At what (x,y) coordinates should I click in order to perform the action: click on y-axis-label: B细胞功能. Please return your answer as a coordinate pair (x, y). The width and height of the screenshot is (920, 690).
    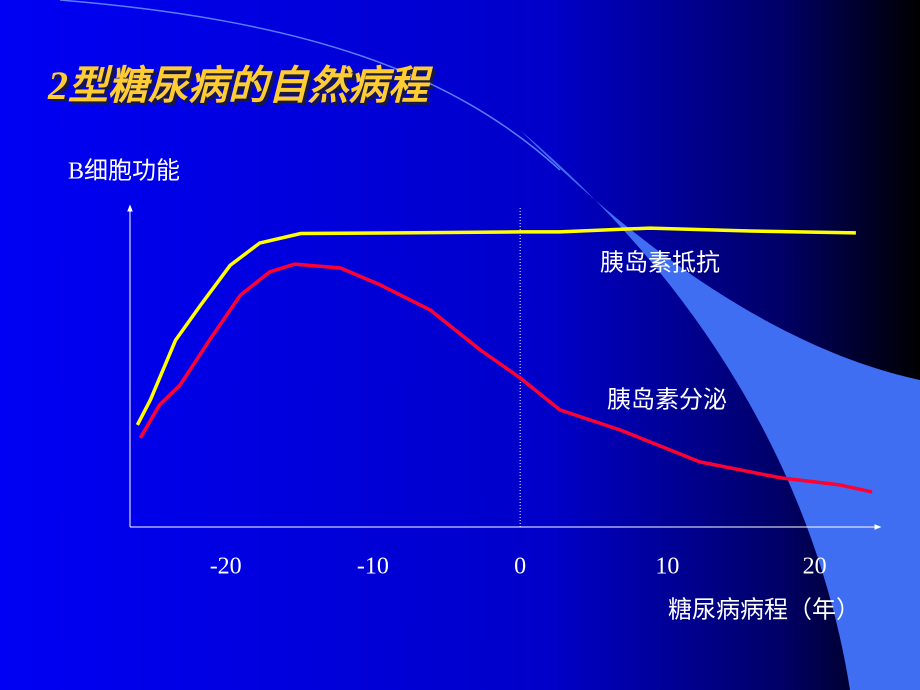
    Looking at the image, I should click on (124, 171).